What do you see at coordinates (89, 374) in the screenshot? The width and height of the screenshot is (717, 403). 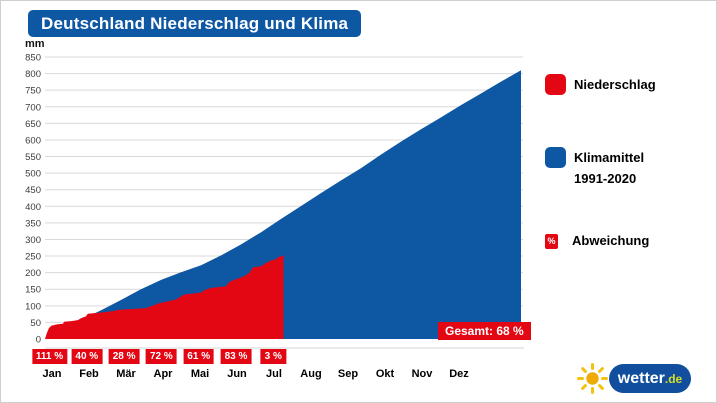 I see `month-label-feb: Feb` at bounding box center [89, 374].